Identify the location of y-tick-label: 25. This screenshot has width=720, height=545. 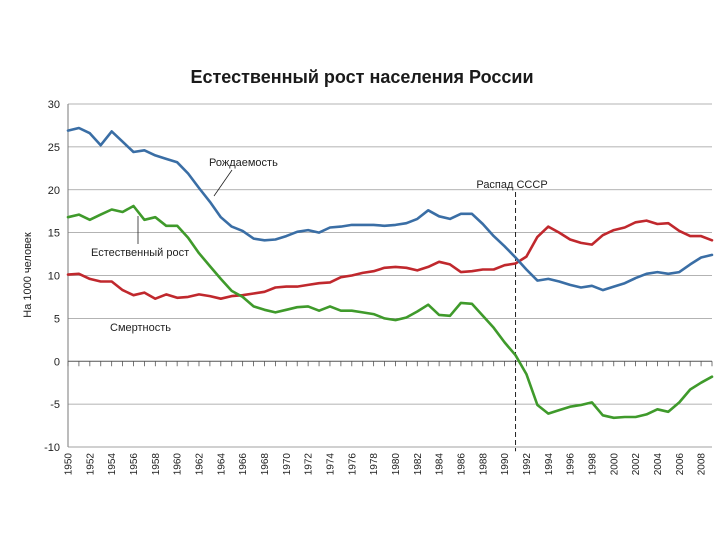
(54, 148).